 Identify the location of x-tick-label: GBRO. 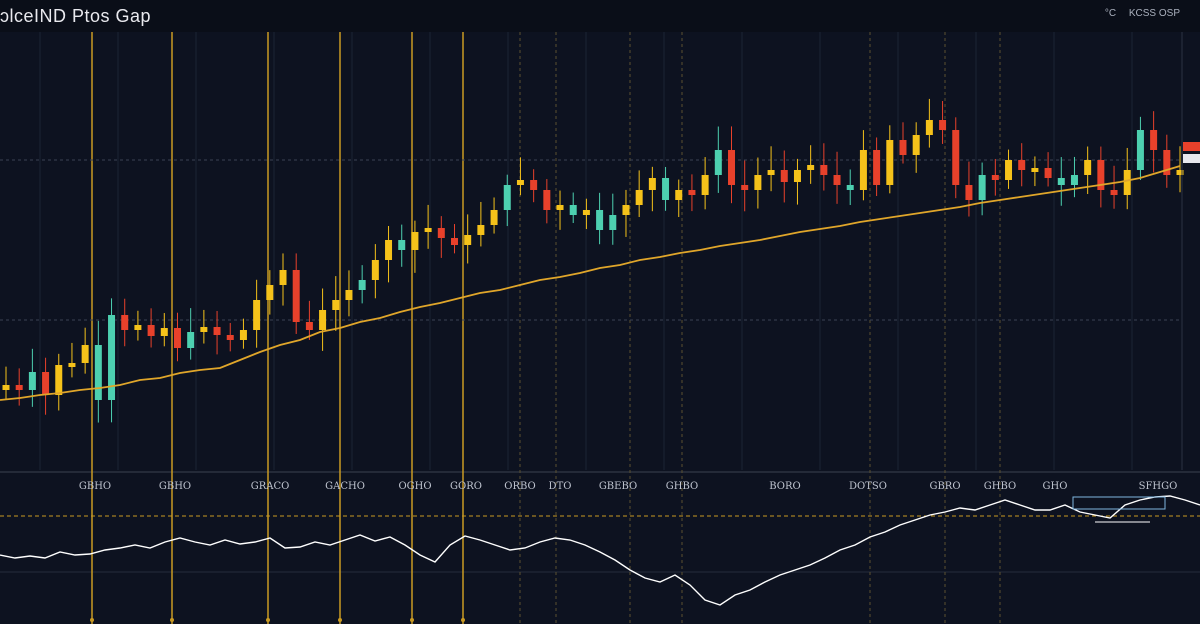
(944, 486).